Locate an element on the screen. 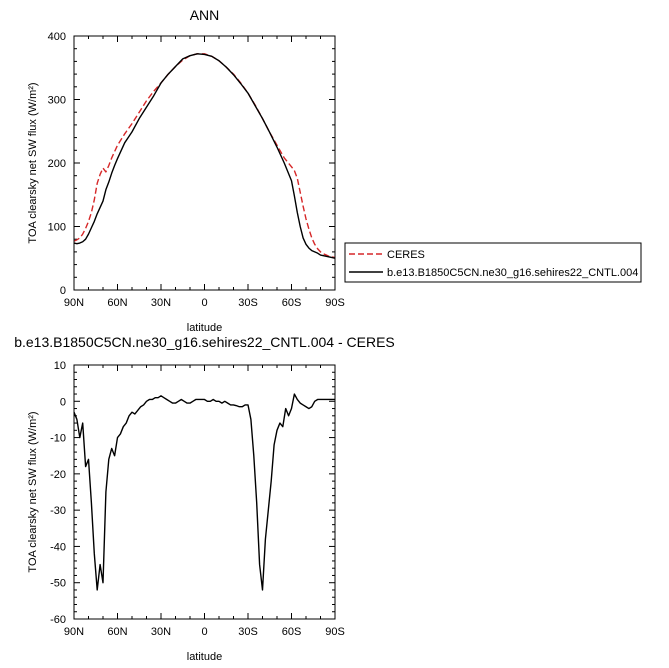 The height and width of the screenshot is (668, 669). bottom-y-axis-label: TOA clearsky net SW flux (W/m²) is located at coordinates (33, 491).